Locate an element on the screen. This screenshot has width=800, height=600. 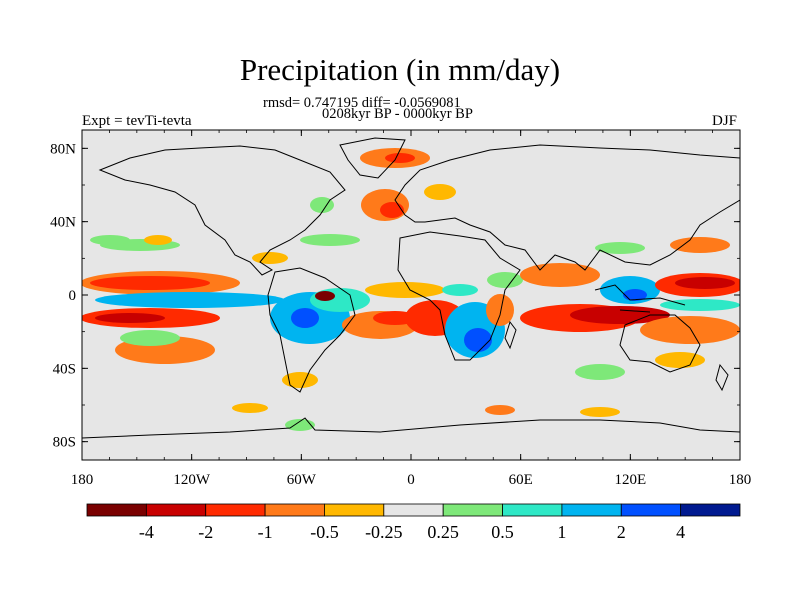
colorbar-label: 0.25 is located at coordinates (443, 532).